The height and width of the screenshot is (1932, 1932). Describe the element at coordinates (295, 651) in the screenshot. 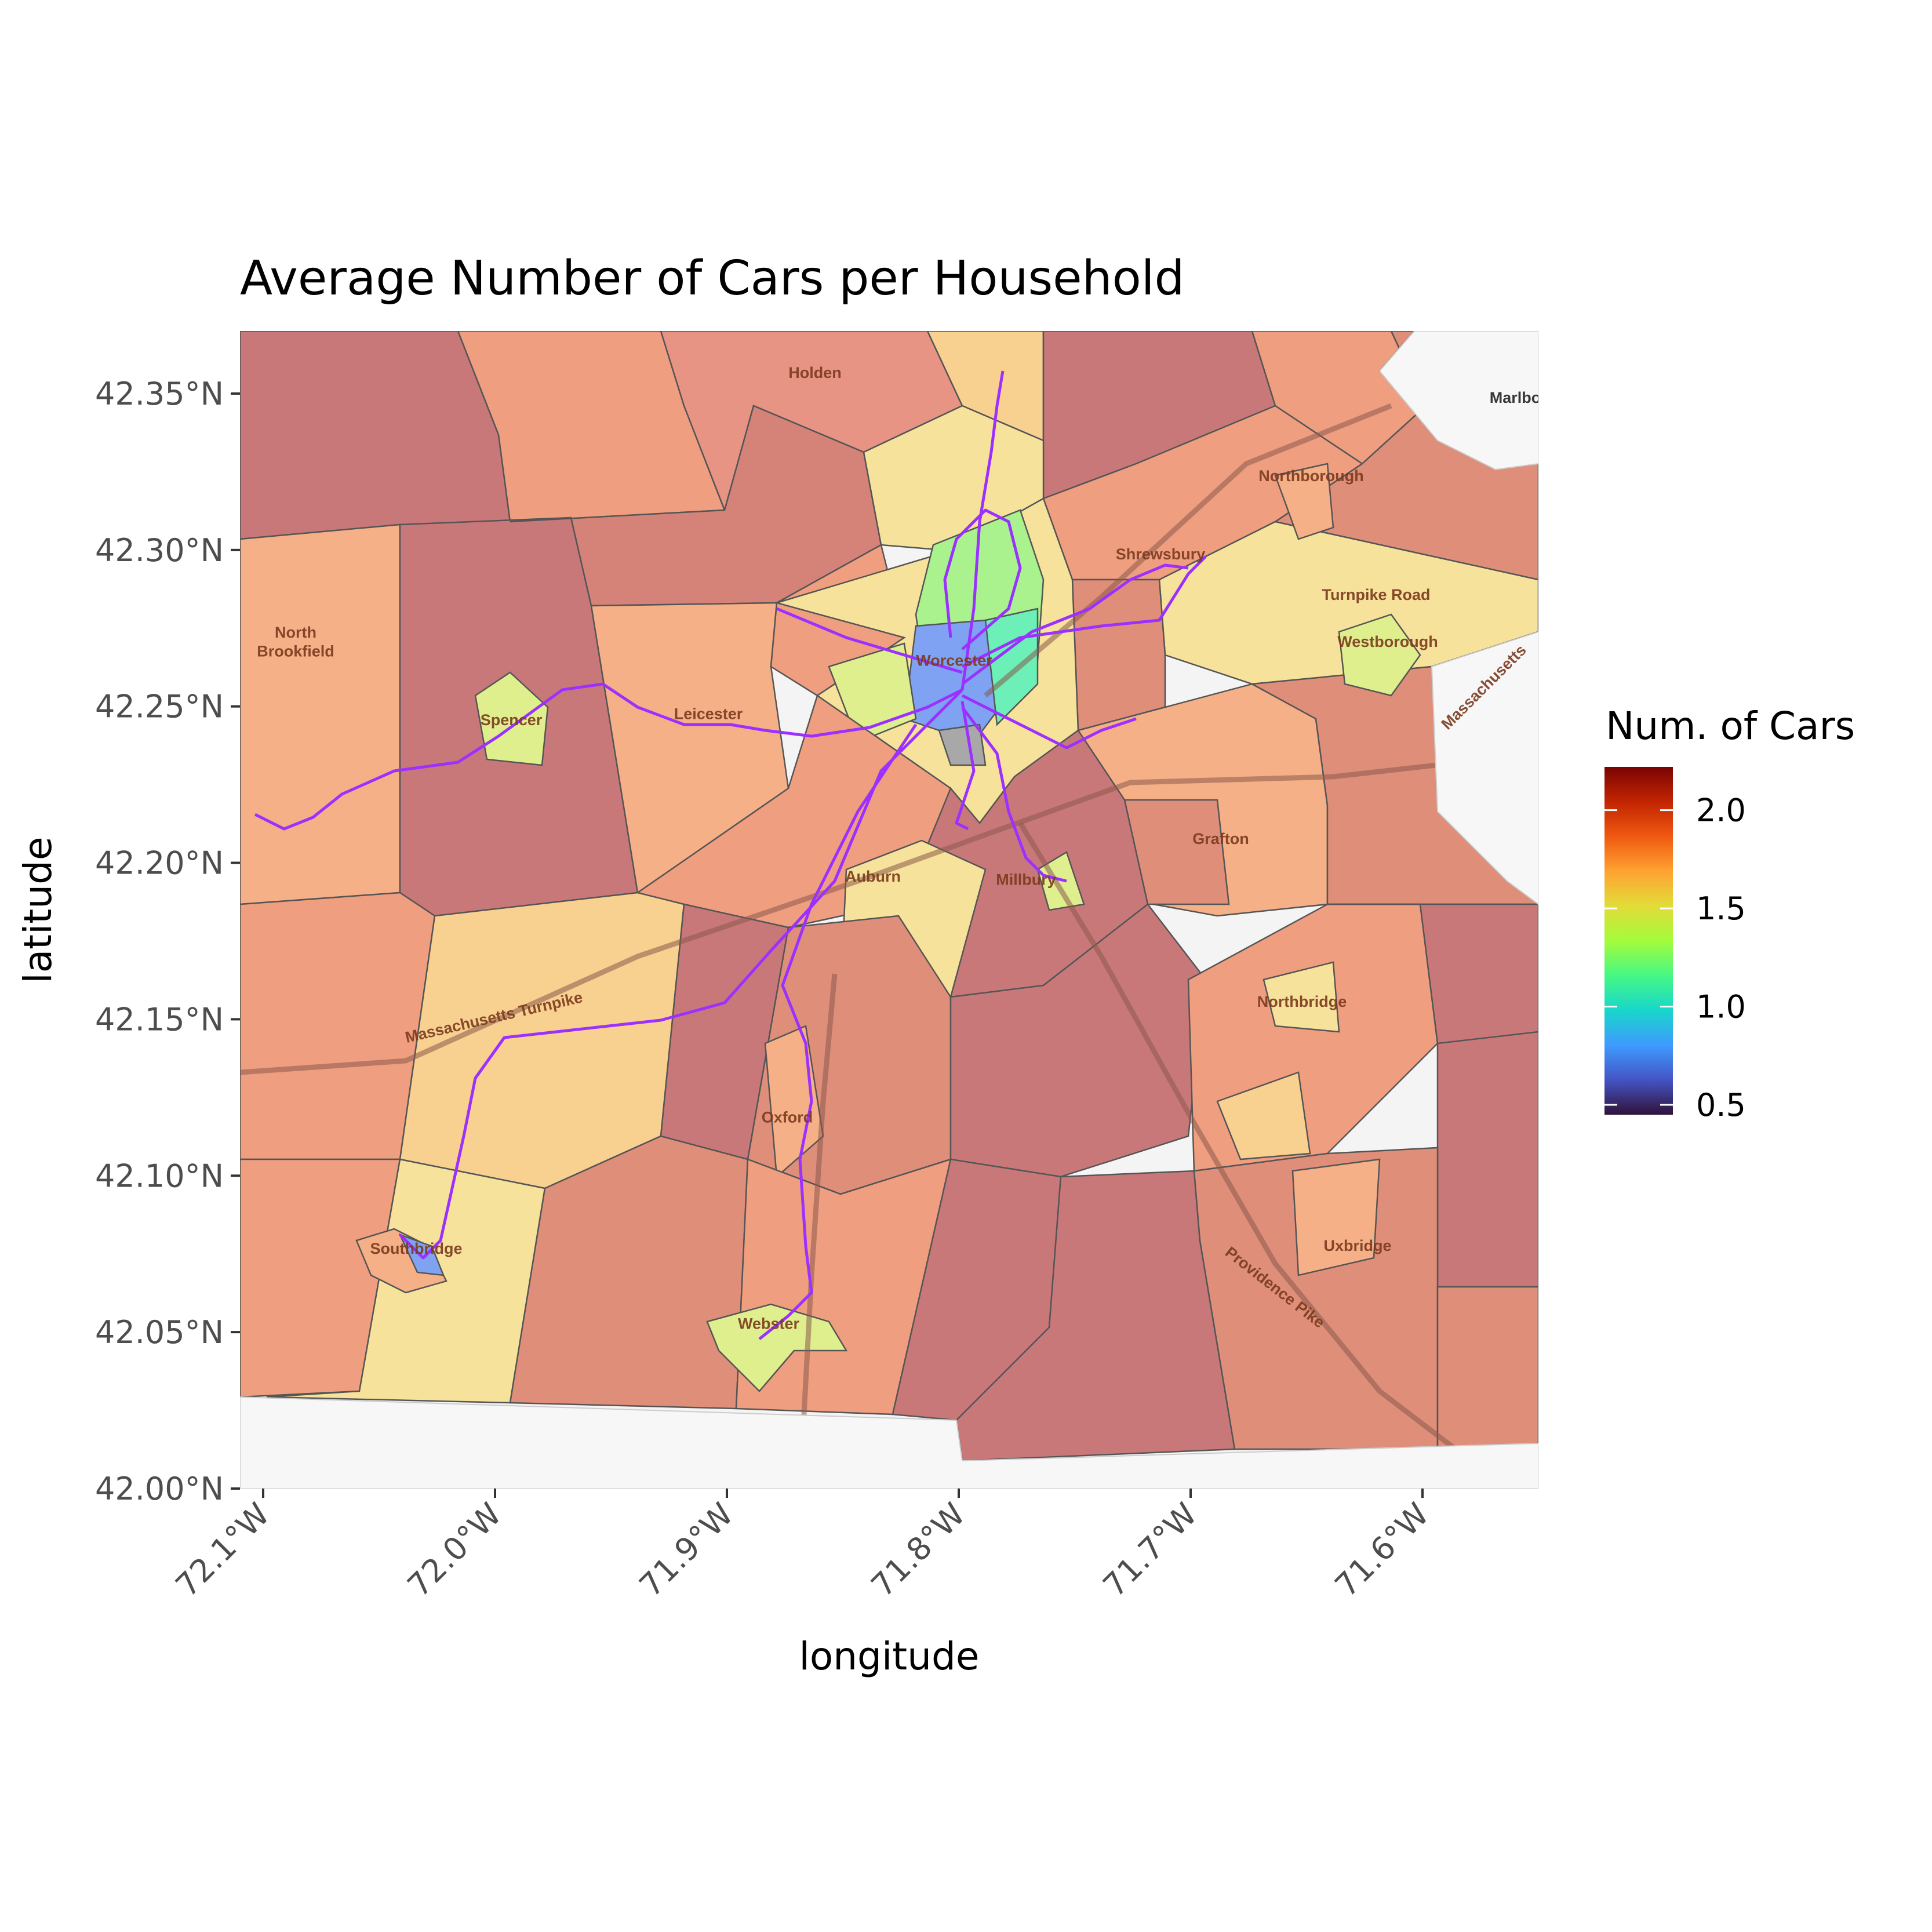

I see `place-label: Brookfield` at that location.